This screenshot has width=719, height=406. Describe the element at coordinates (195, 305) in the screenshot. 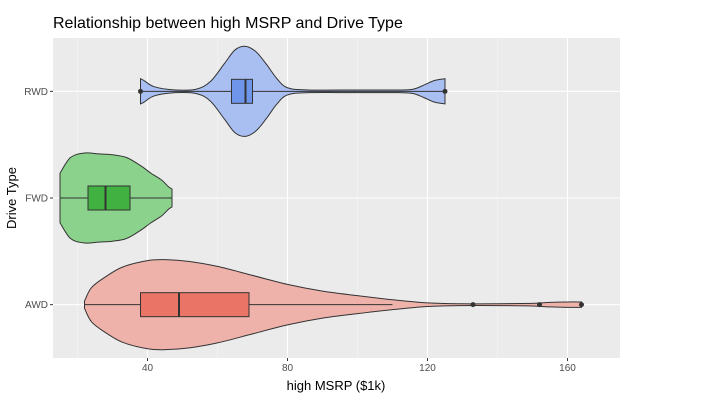

I see `box-awd` at that location.